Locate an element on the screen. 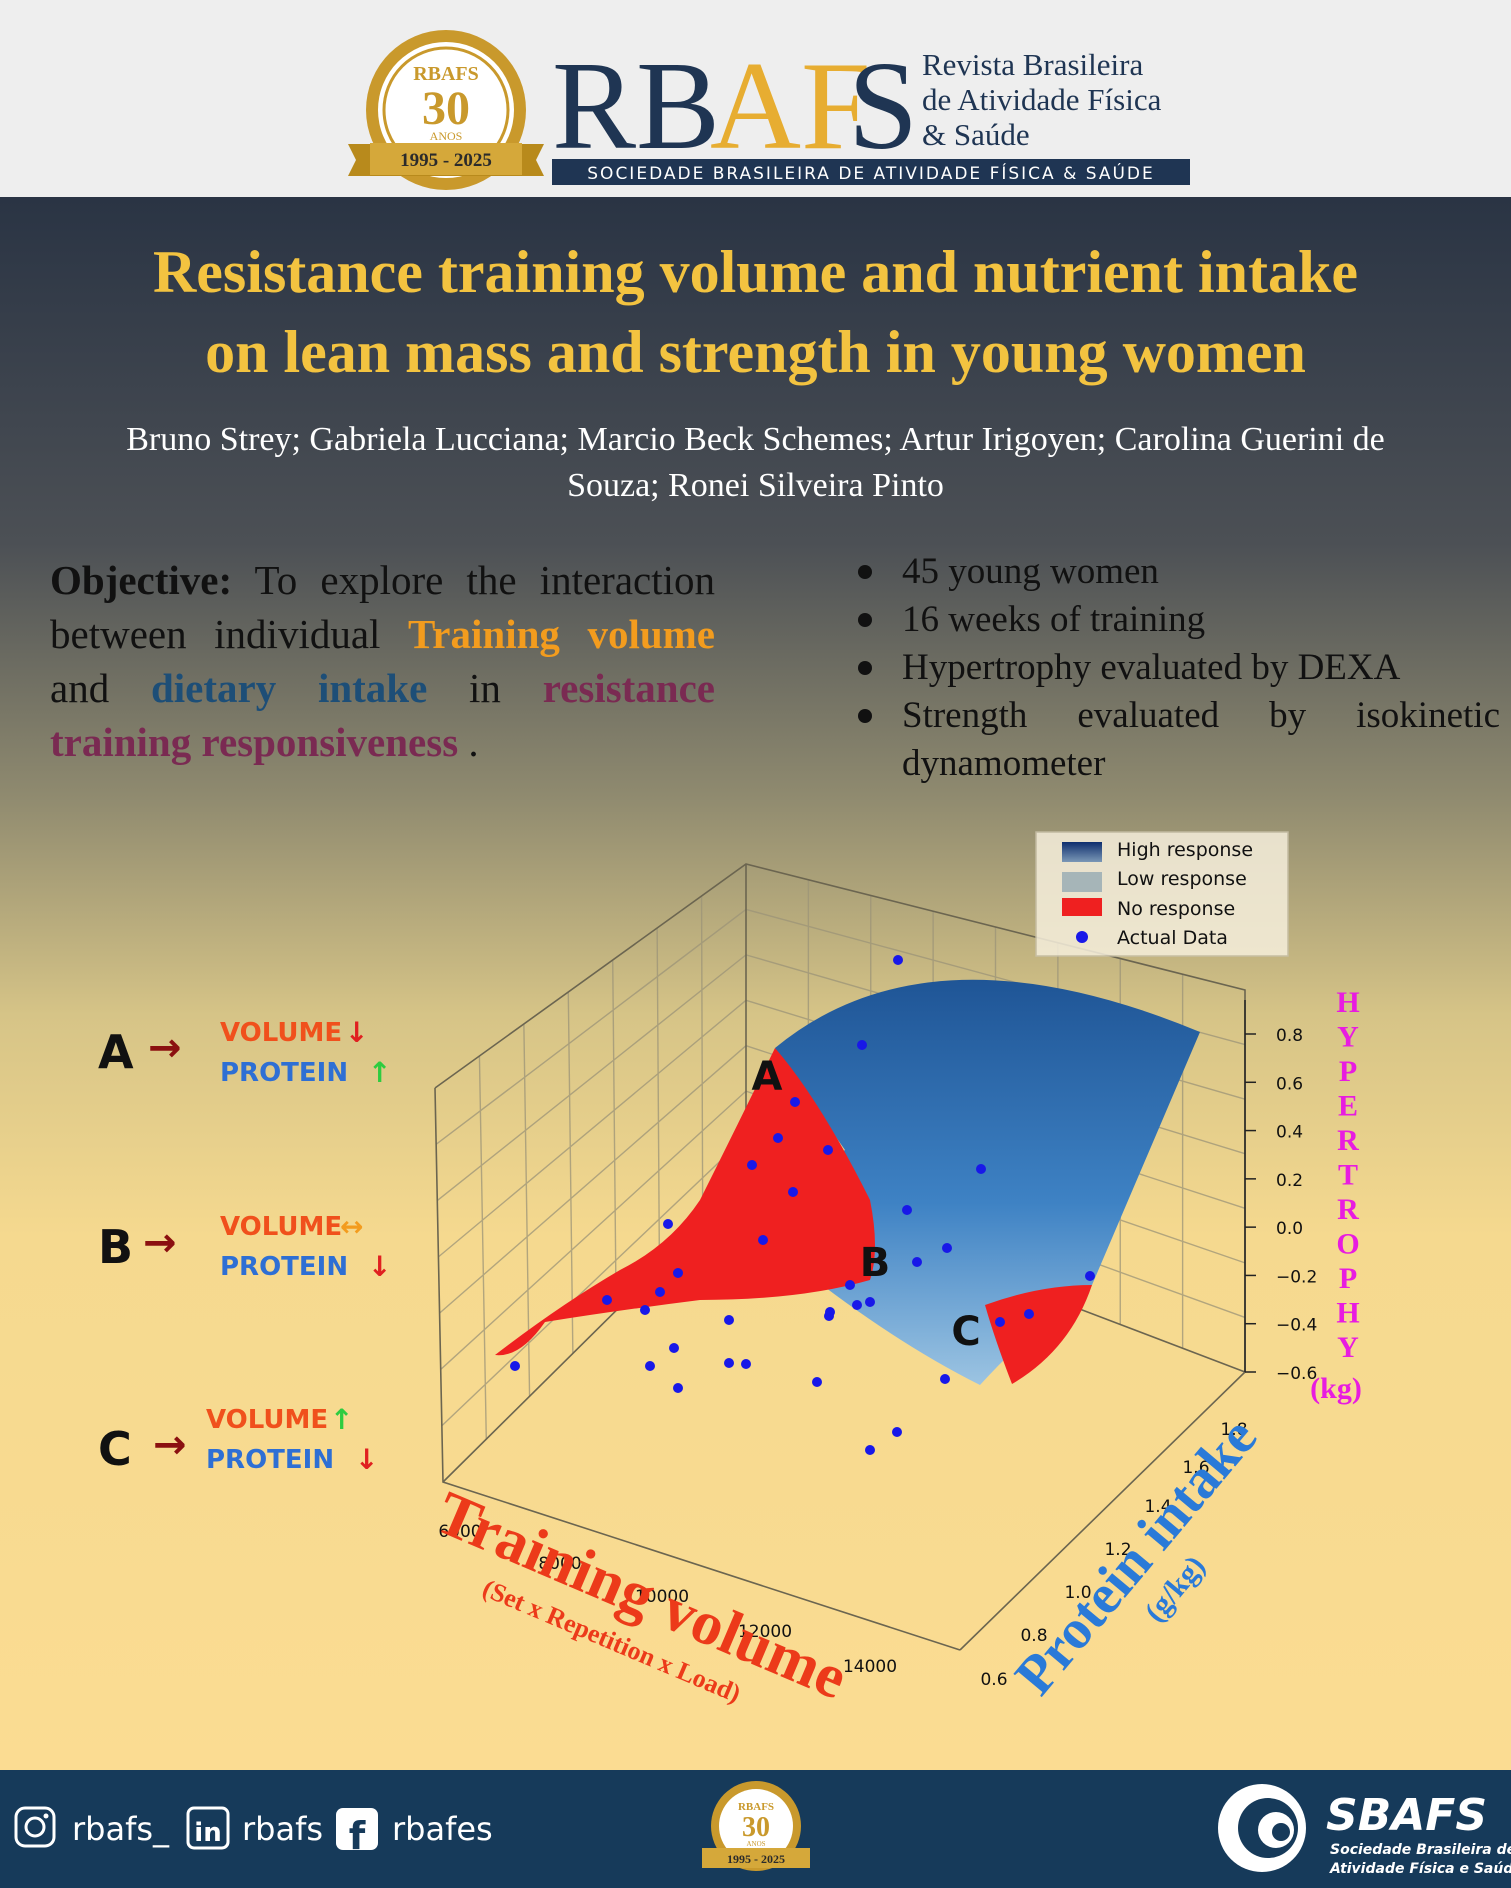 The width and height of the screenshot is (1511, 1888). sbafs-line1: Sociedade Brasileira de is located at coordinates (1420, 1850).